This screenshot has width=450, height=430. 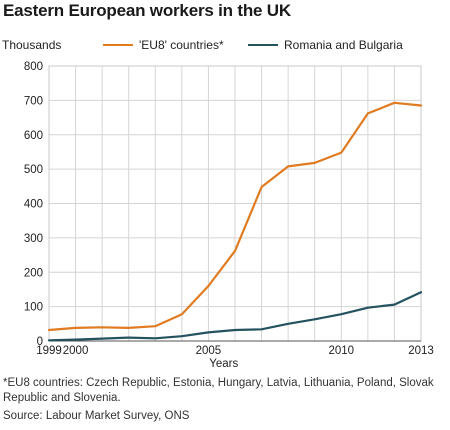 What do you see at coordinates (209, 351) in the screenshot?
I see `x-tick-label: 2005` at bounding box center [209, 351].